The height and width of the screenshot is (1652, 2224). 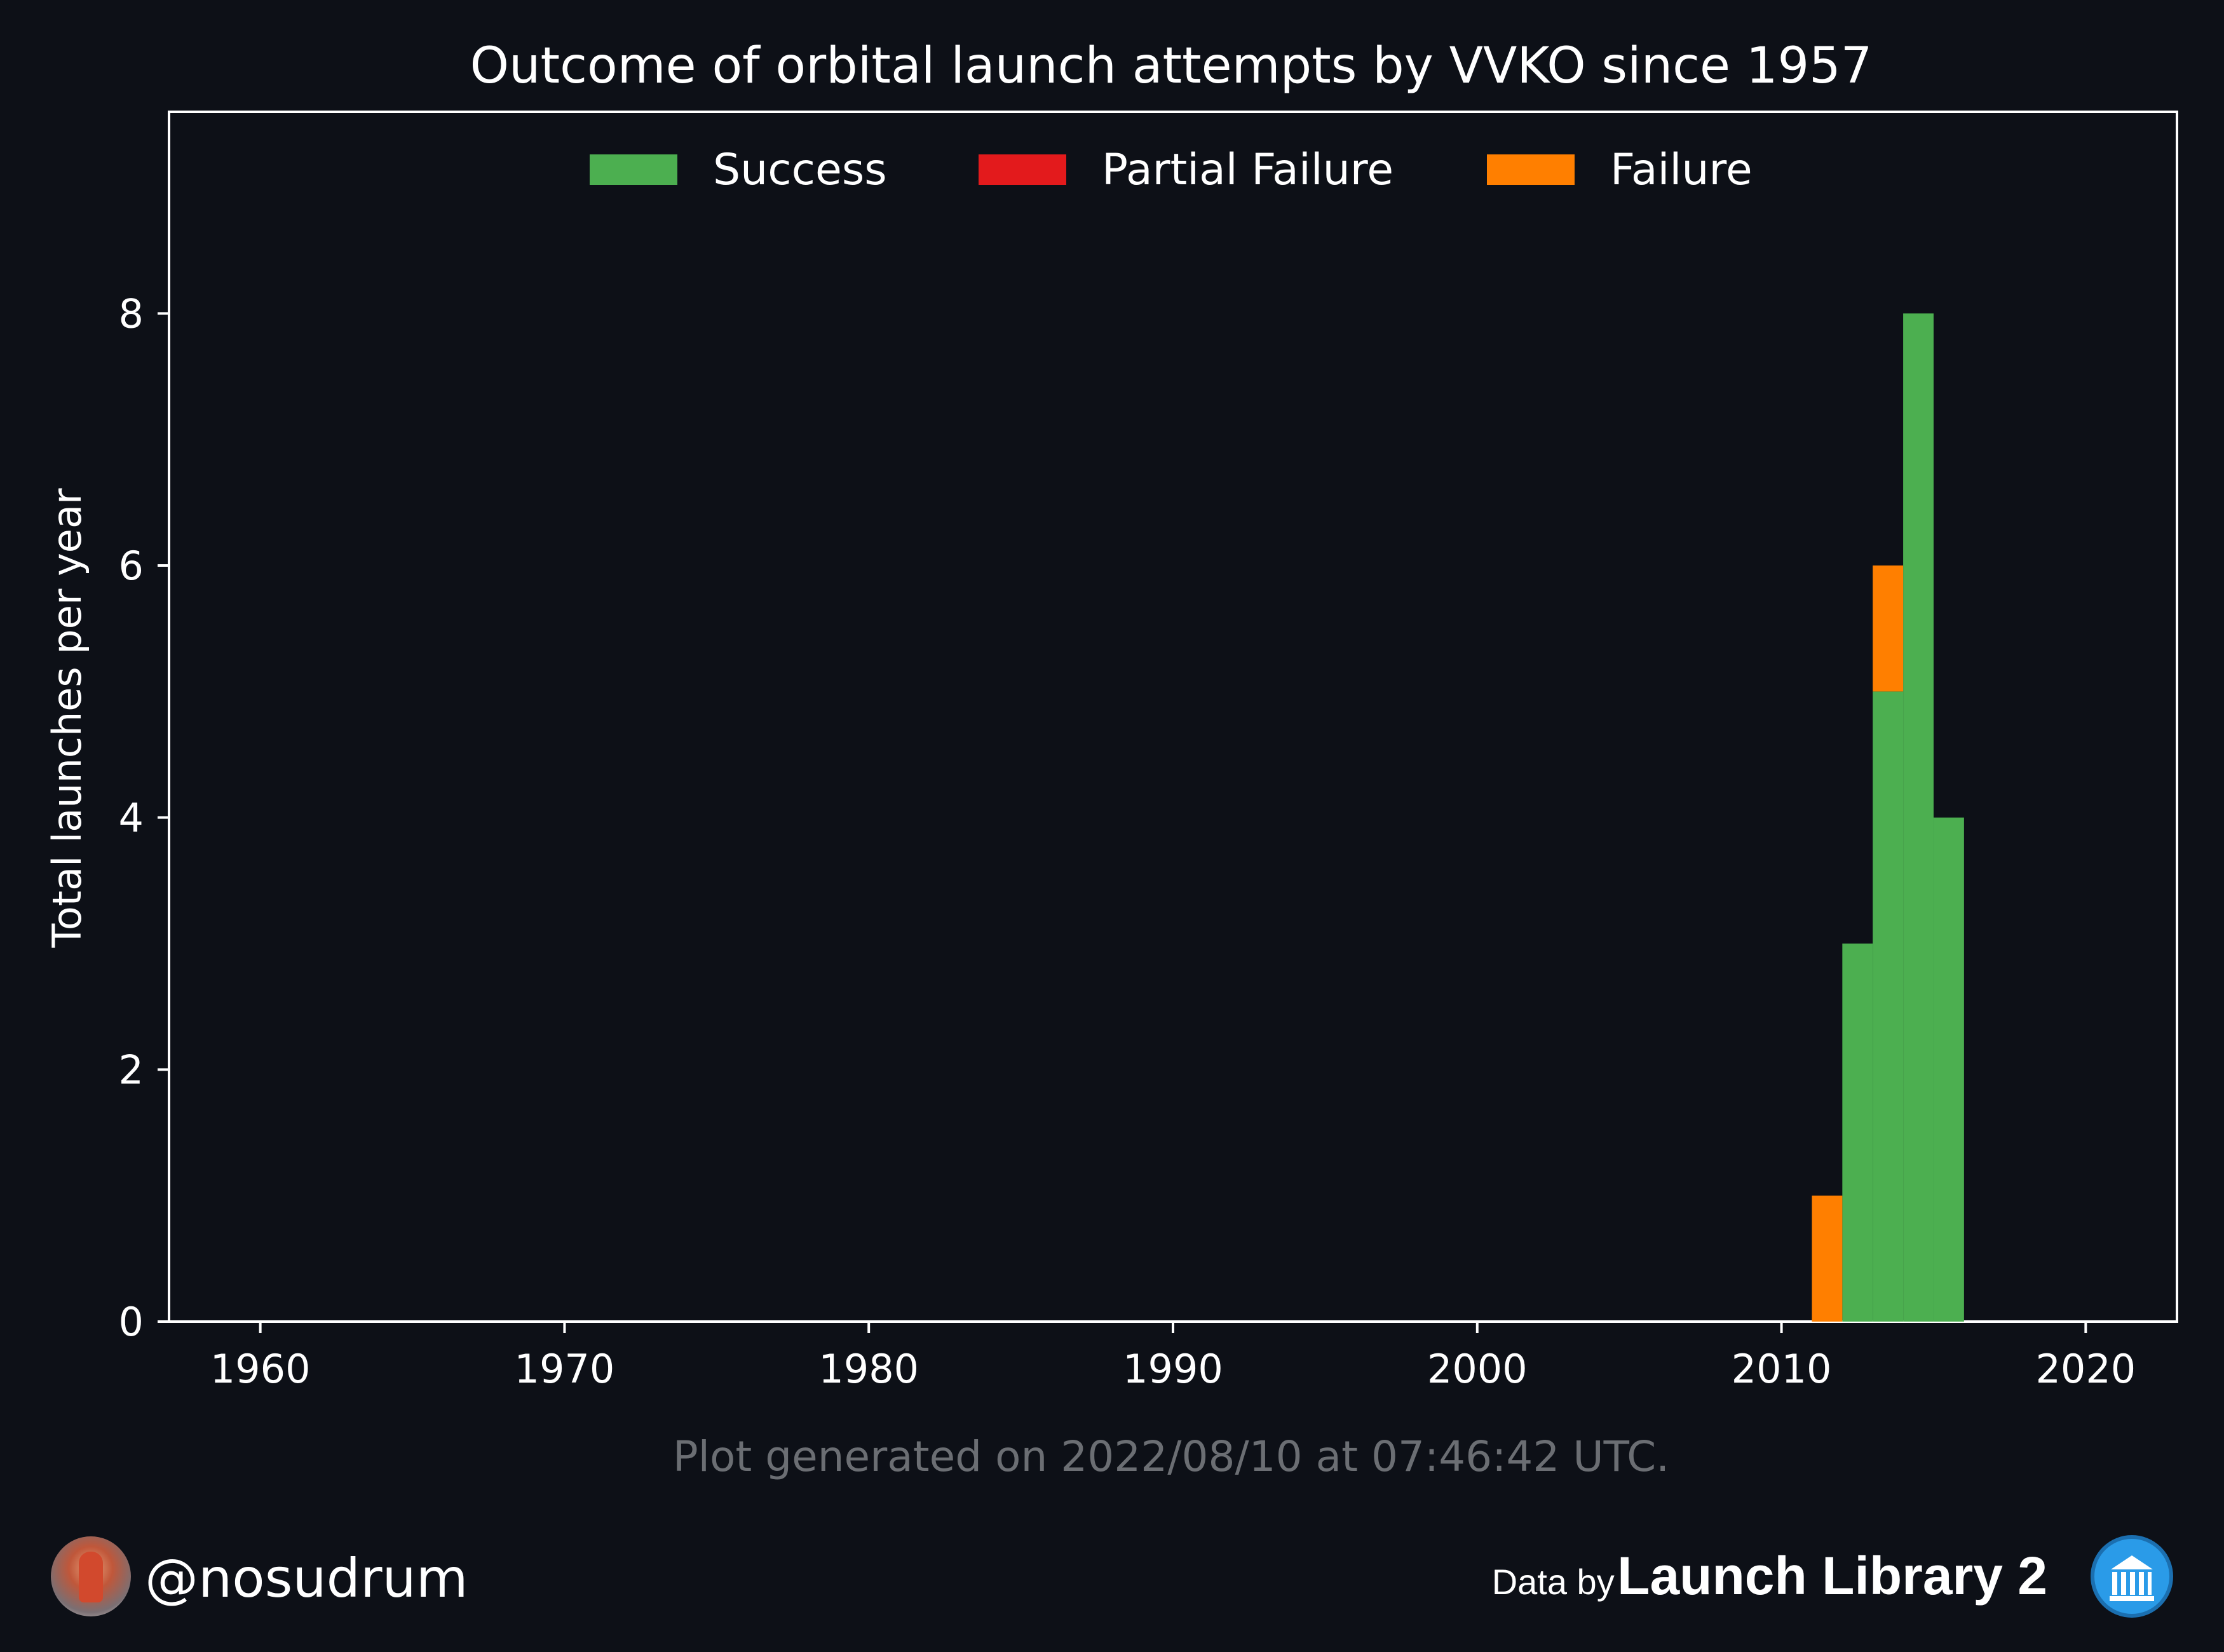 I want to click on avatar-icon, so click(x=91, y=1576).